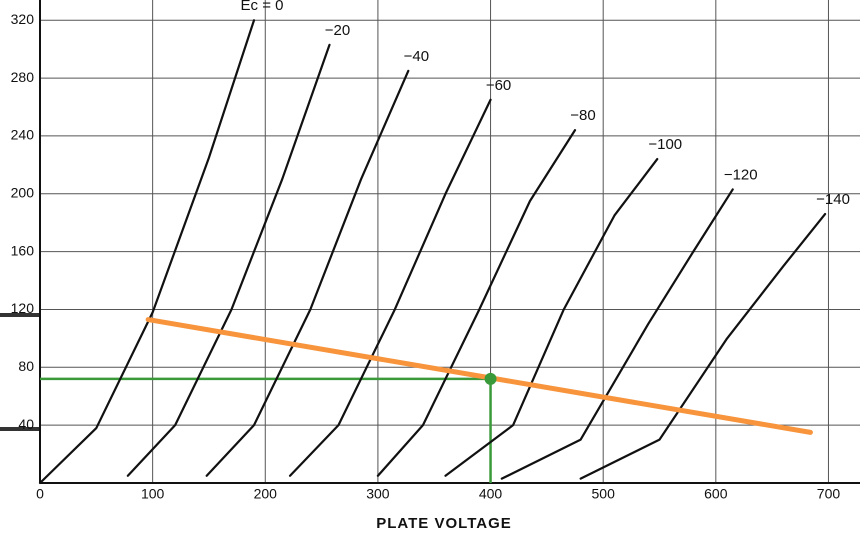 Image resolution: width=860 pixels, height=540 pixels. I want to click on y-tick-label: 80, so click(26, 366).